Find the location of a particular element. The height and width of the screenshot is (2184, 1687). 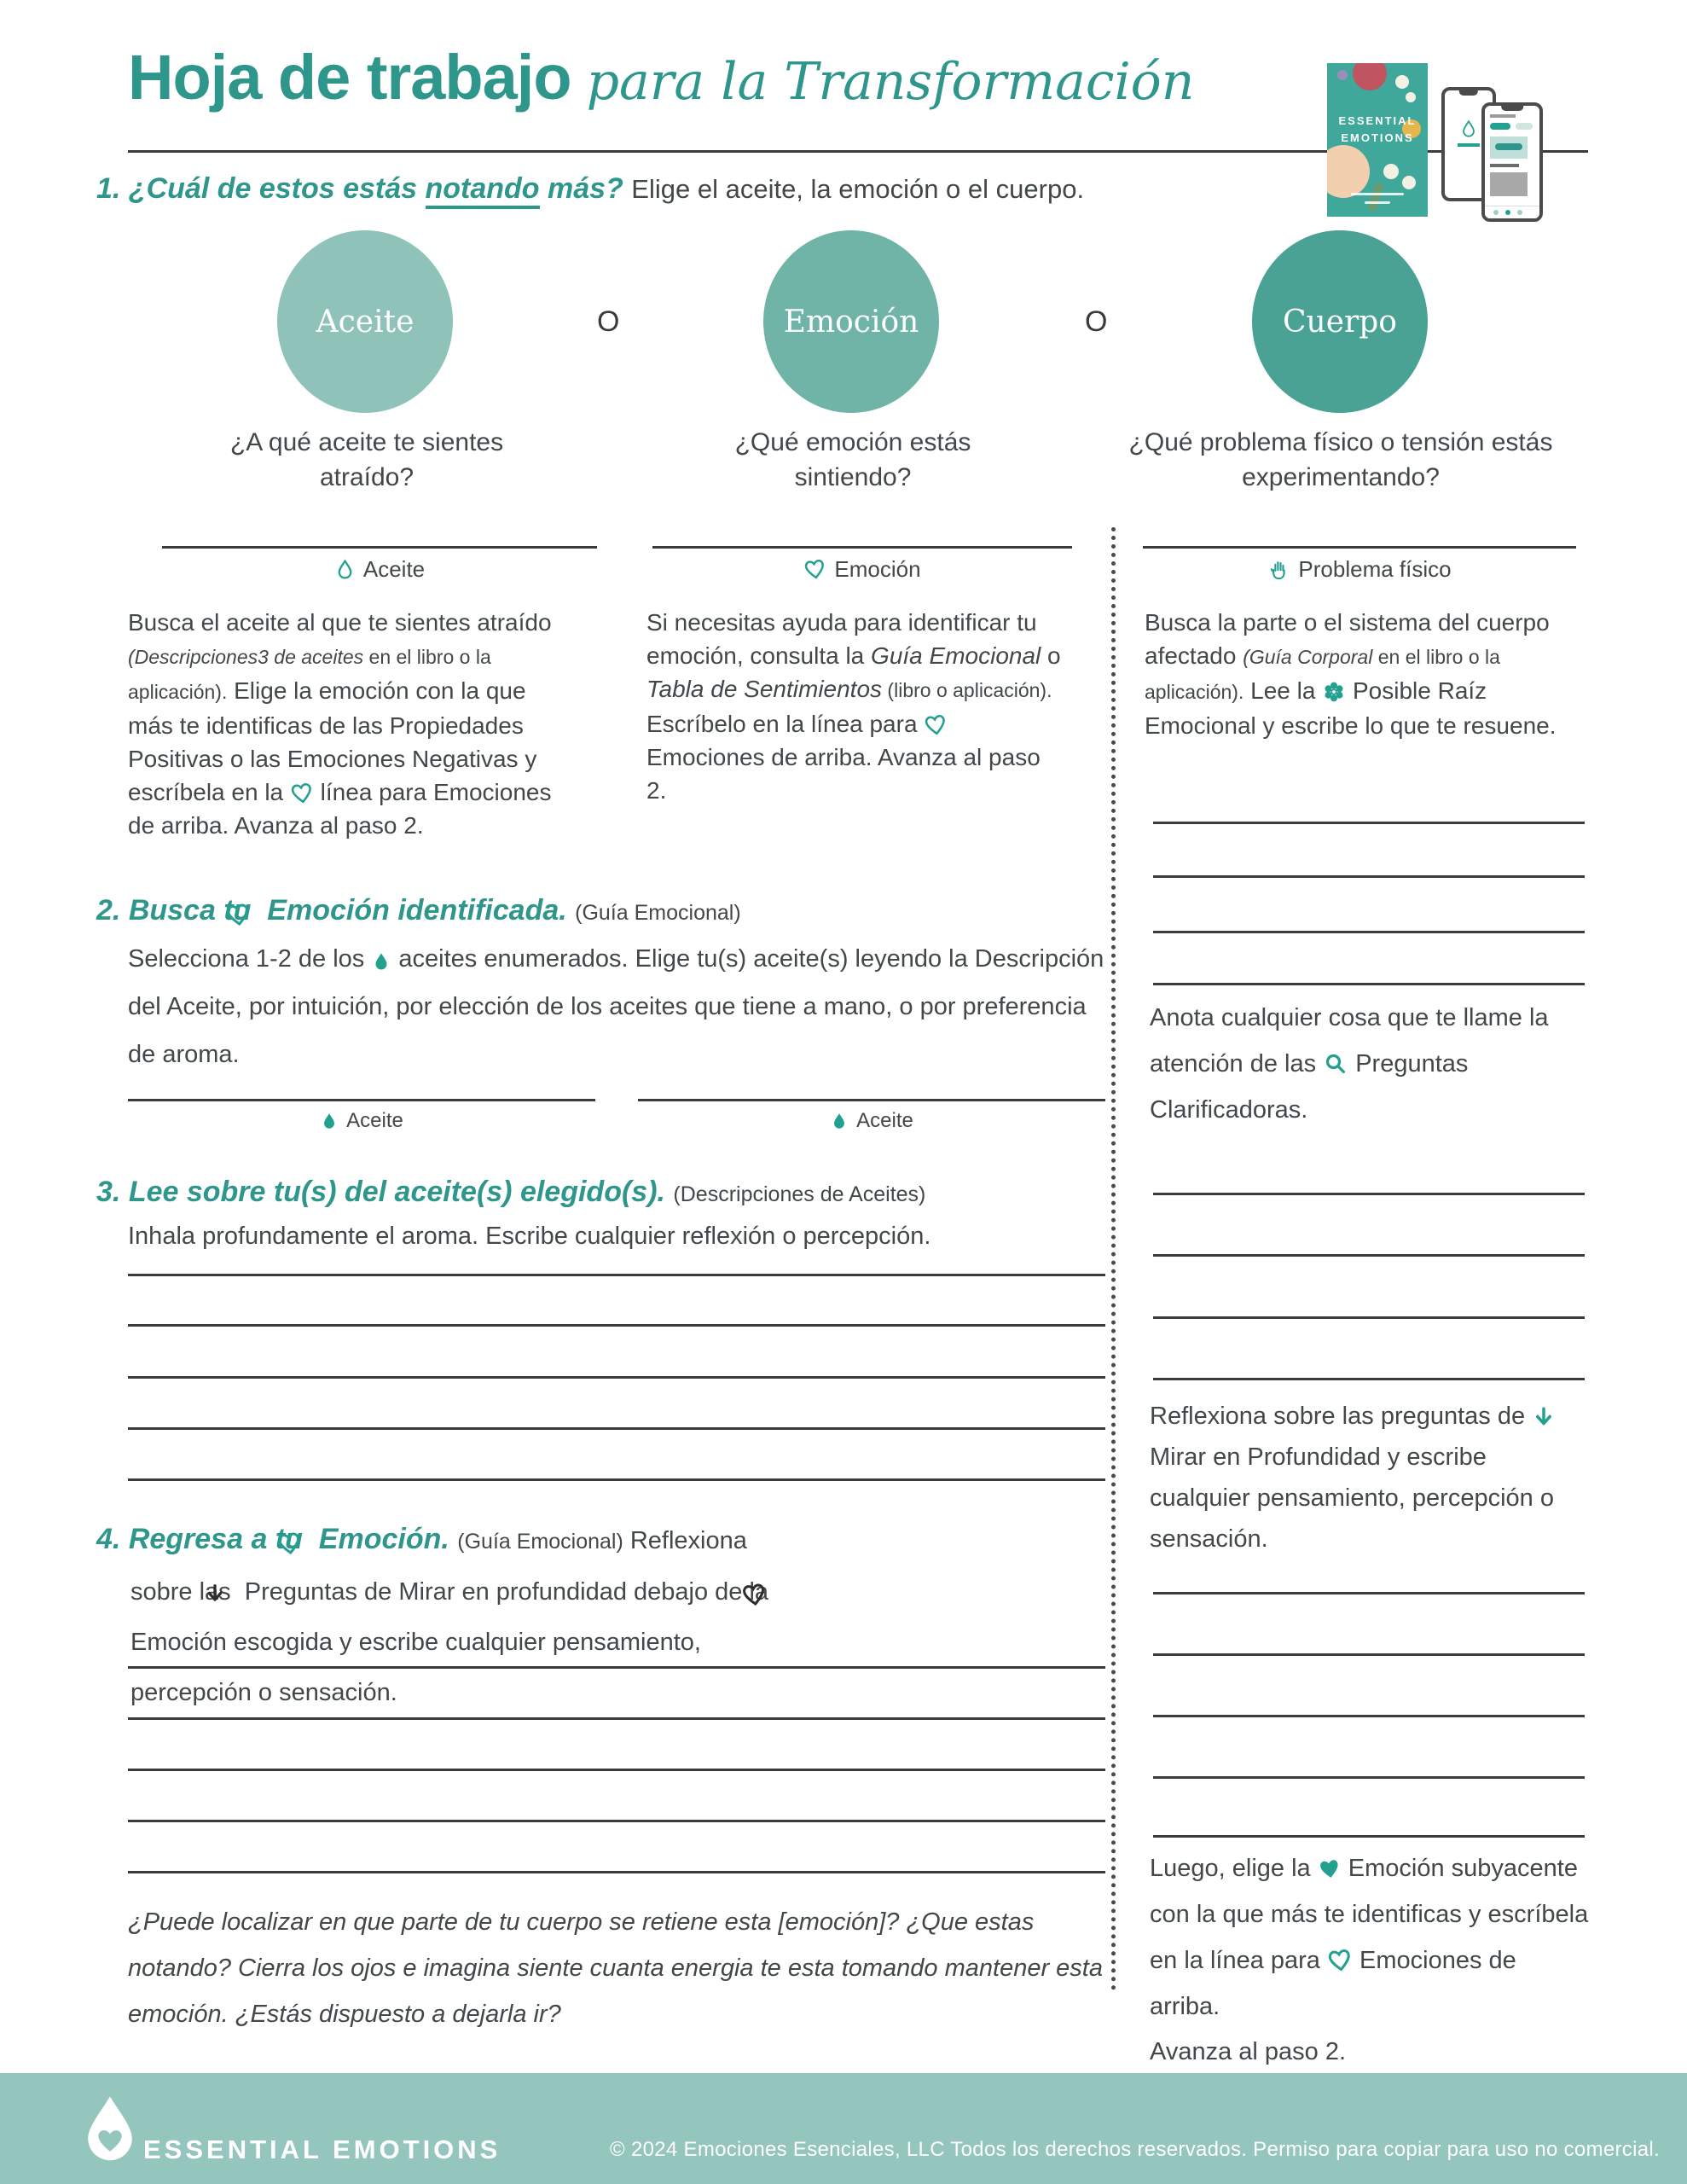

page-title-script: para la Transformación is located at coordinates (891, 82).